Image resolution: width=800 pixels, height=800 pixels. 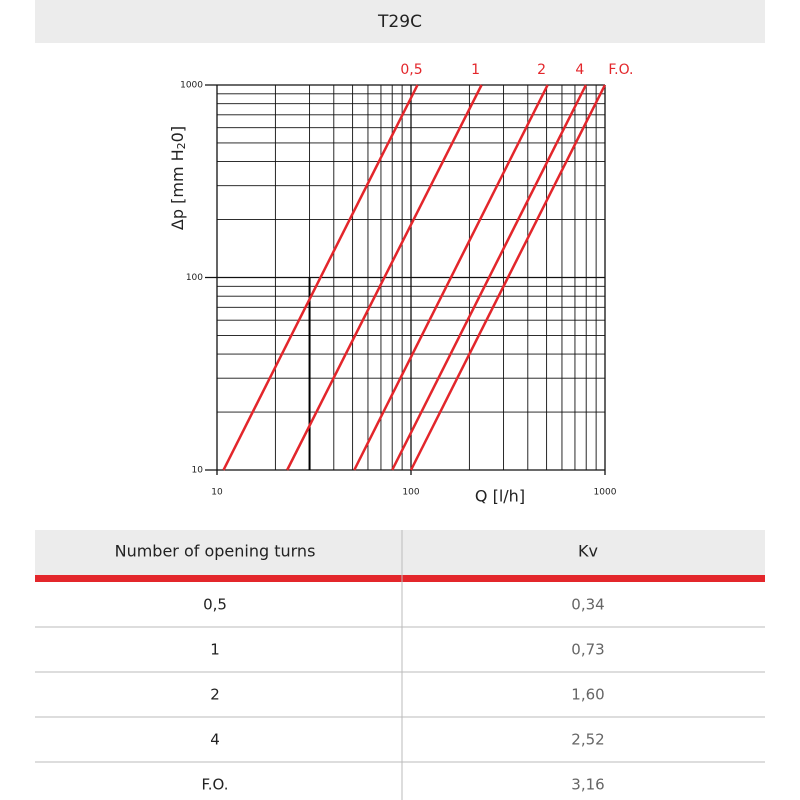 What do you see at coordinates (541, 70) in the screenshot?
I see `series-label: 2` at bounding box center [541, 70].